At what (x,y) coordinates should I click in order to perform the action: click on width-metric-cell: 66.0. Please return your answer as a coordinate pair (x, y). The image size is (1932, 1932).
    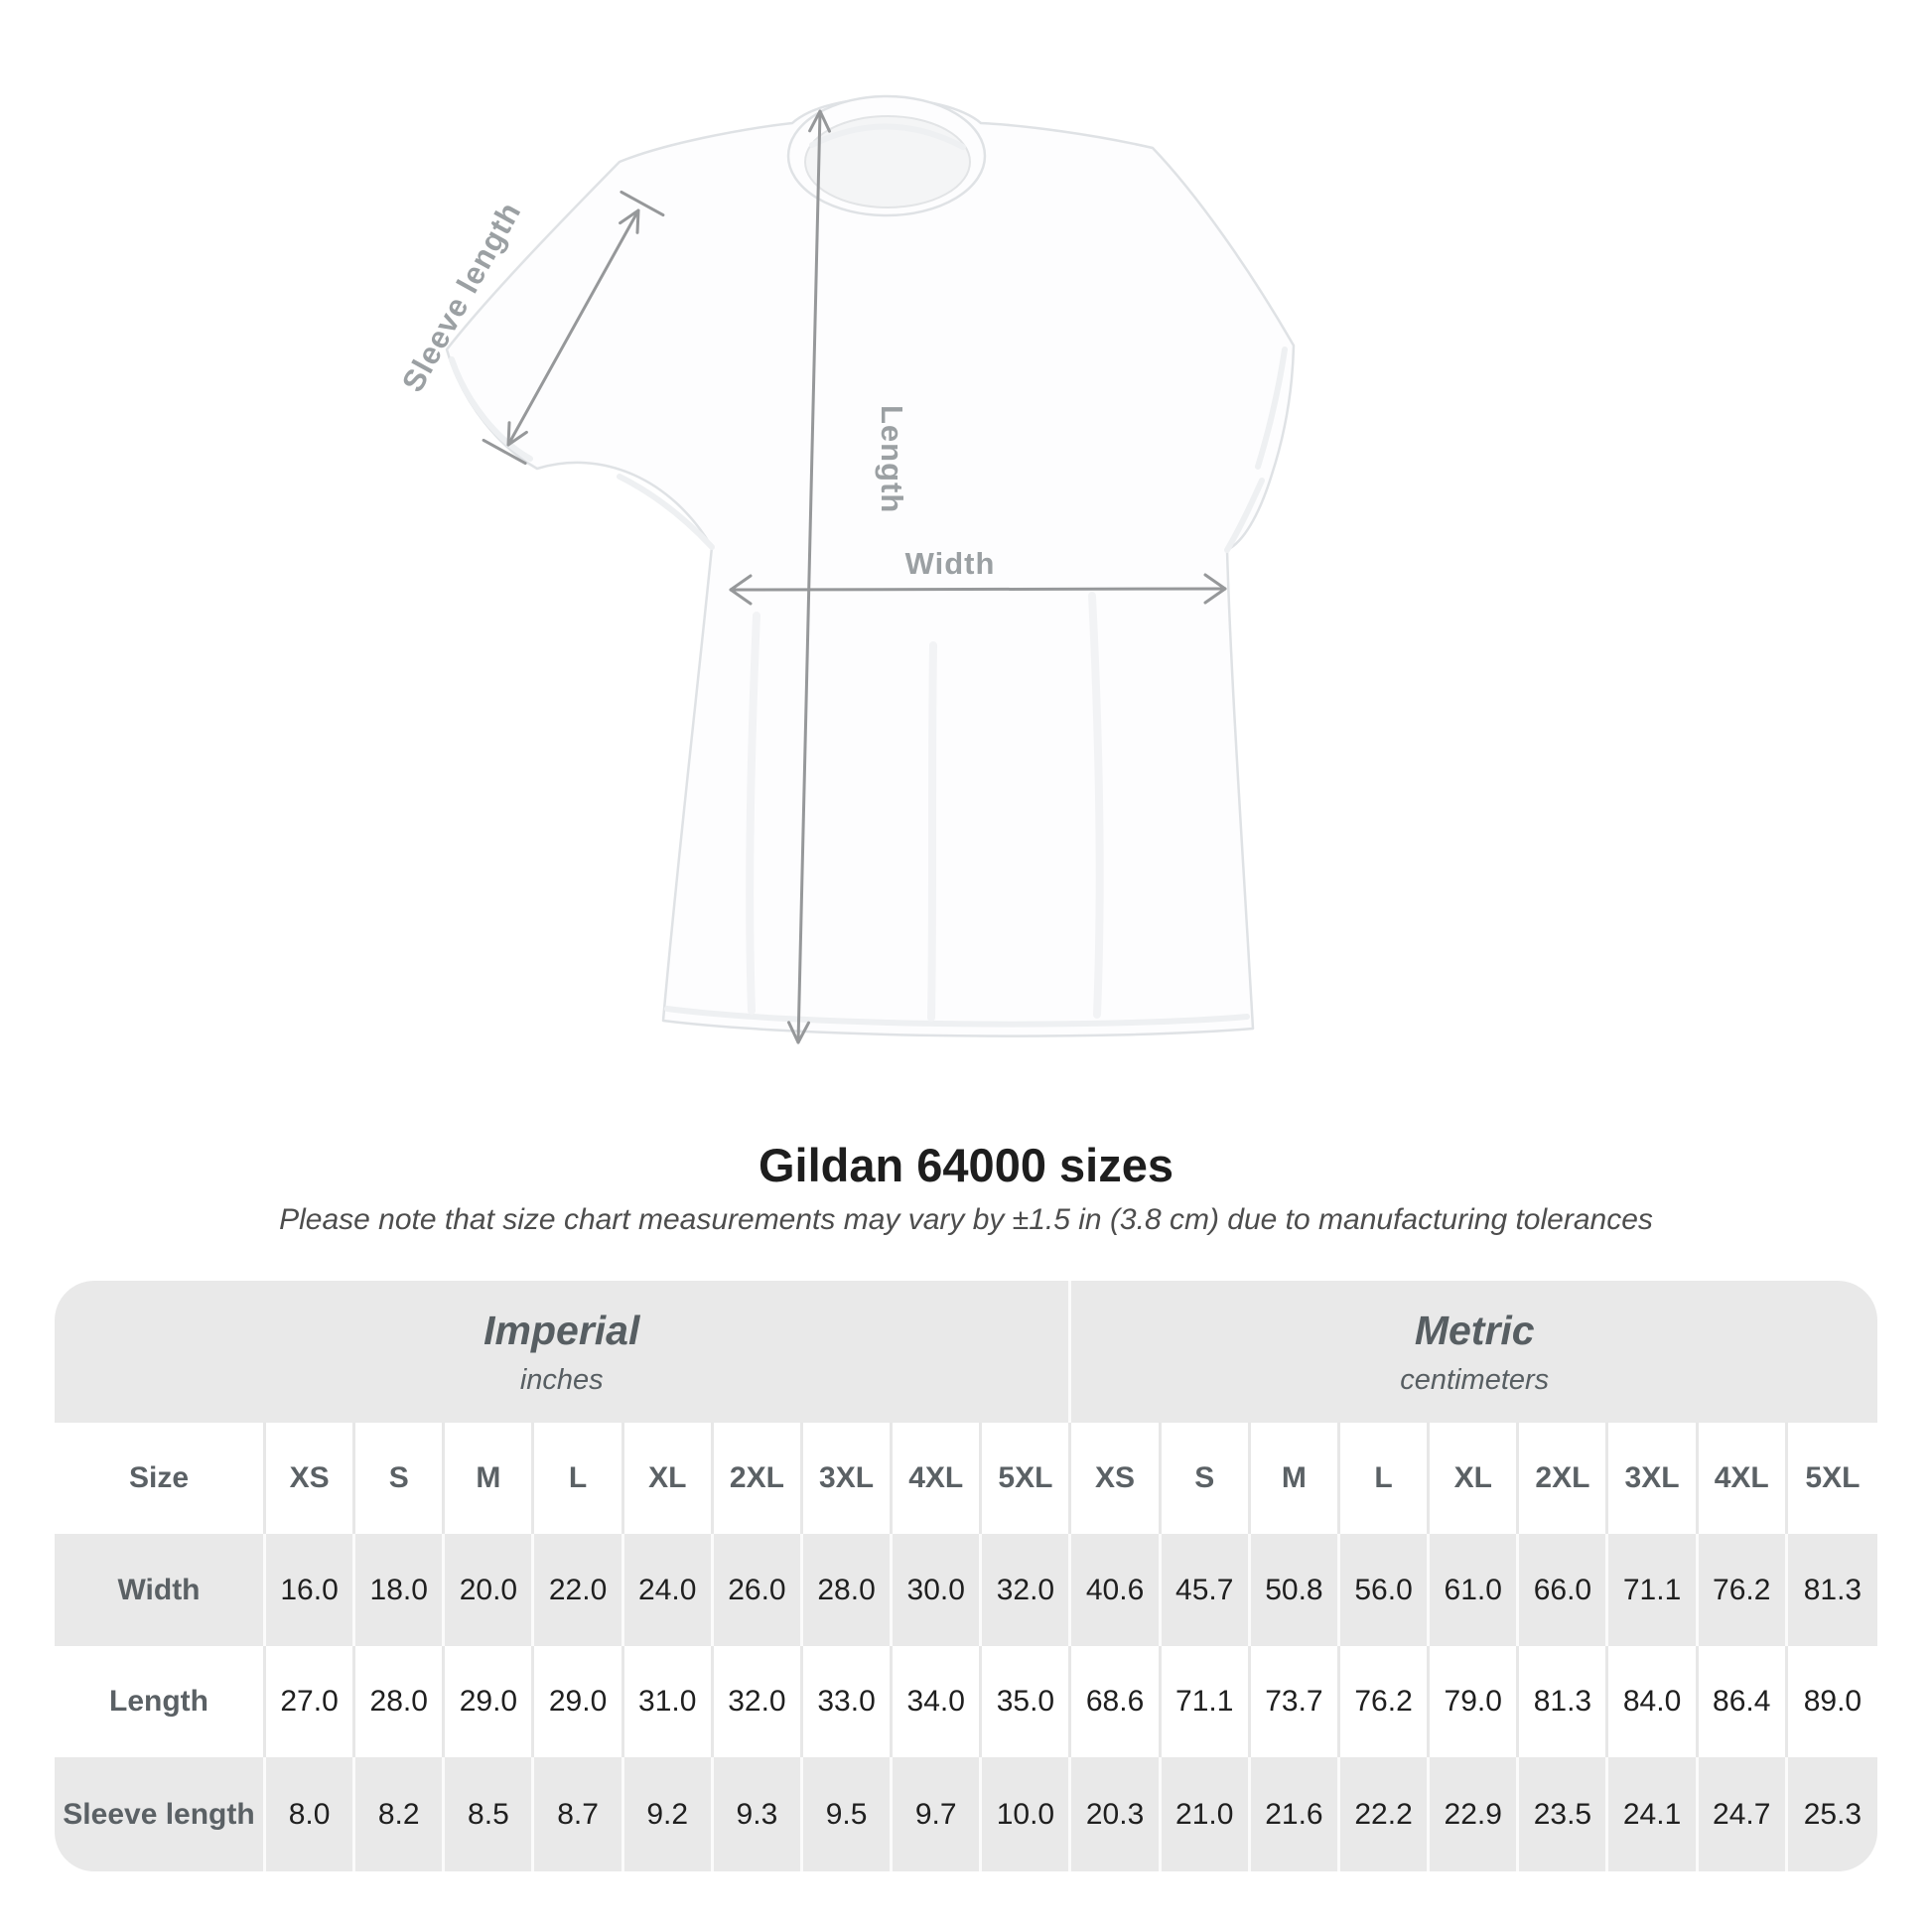
    Looking at the image, I should click on (1564, 1590).